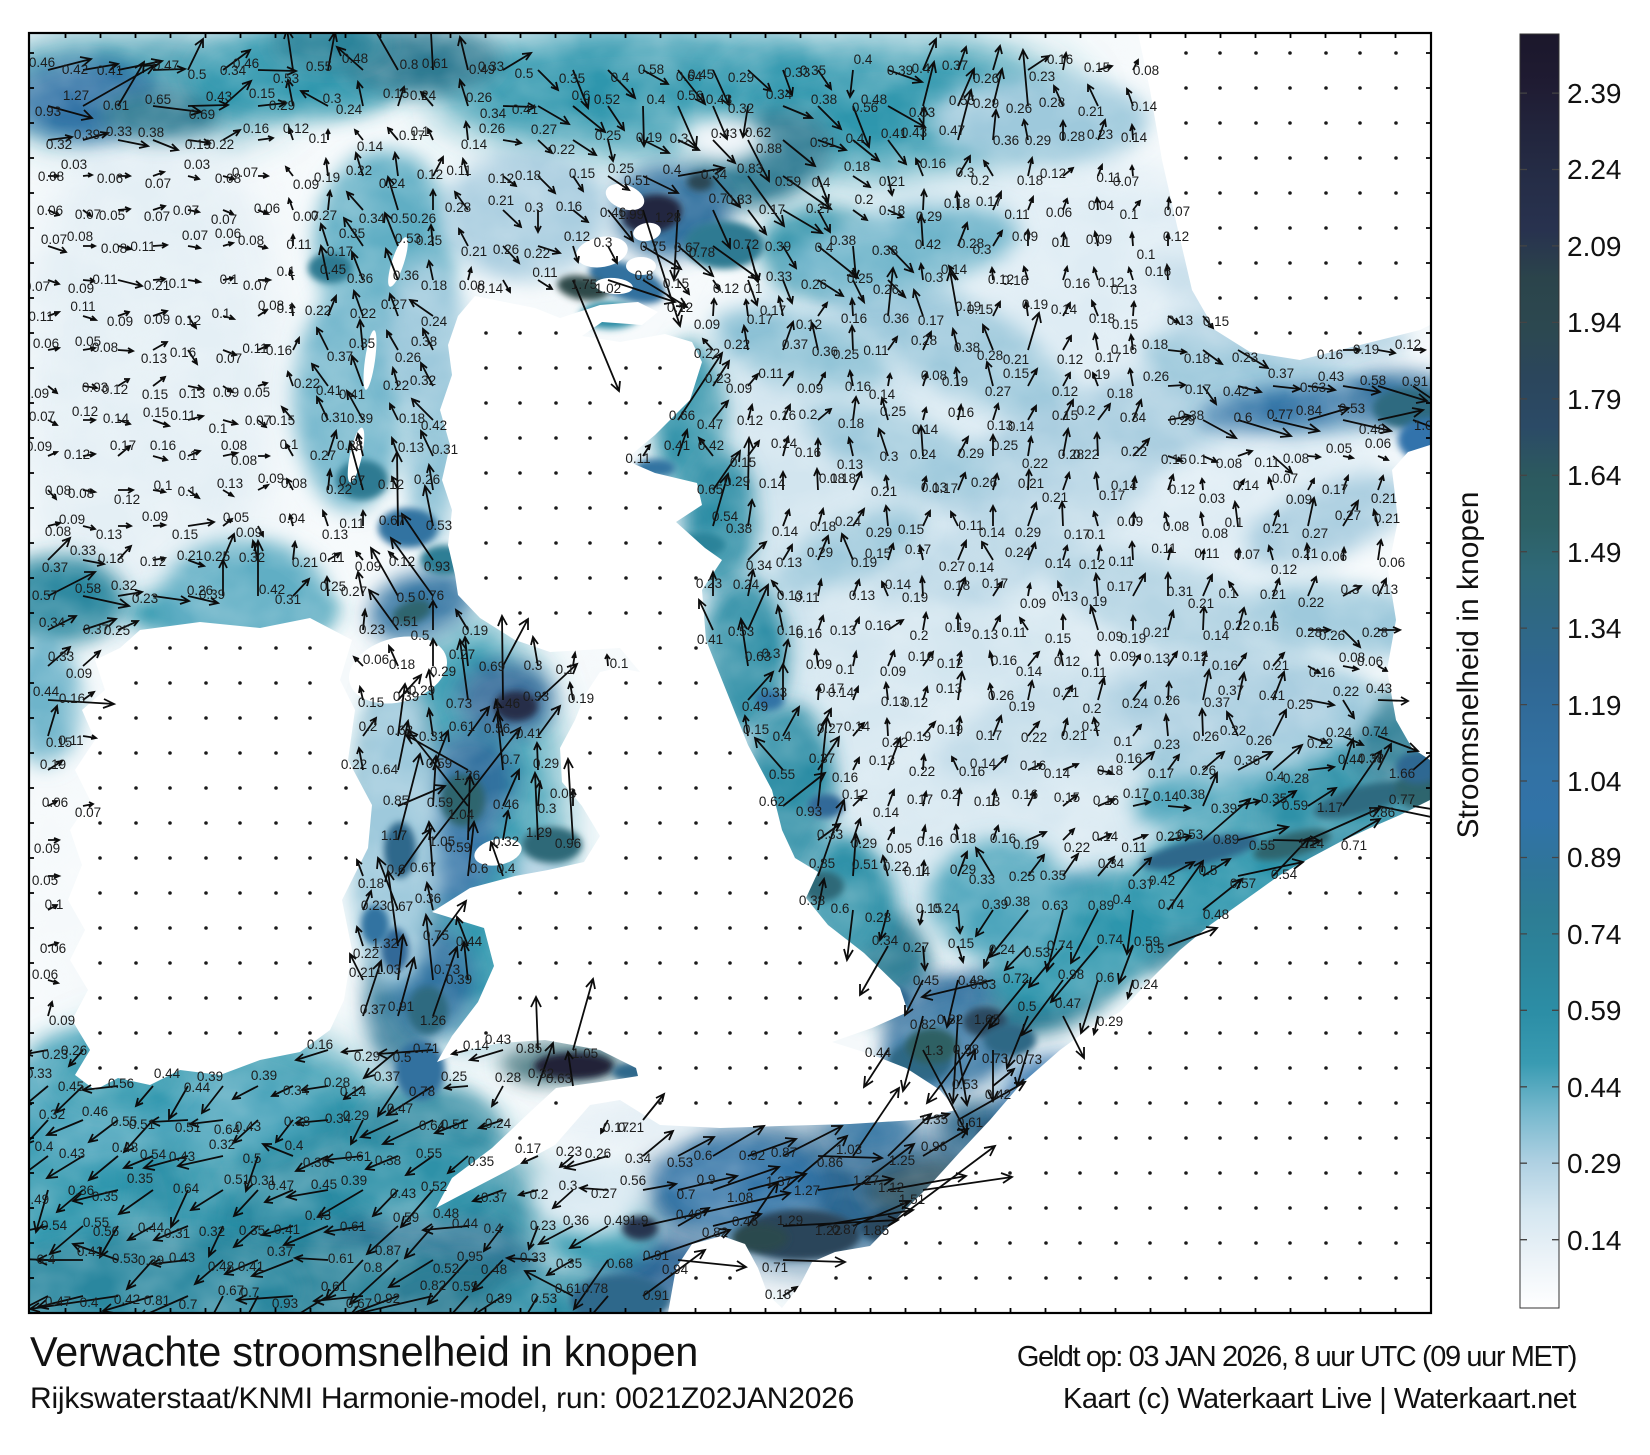 The height and width of the screenshot is (1455, 1650). What do you see at coordinates (408, 238) in the screenshot?
I see `svg-text: 0.53` at bounding box center [408, 238].